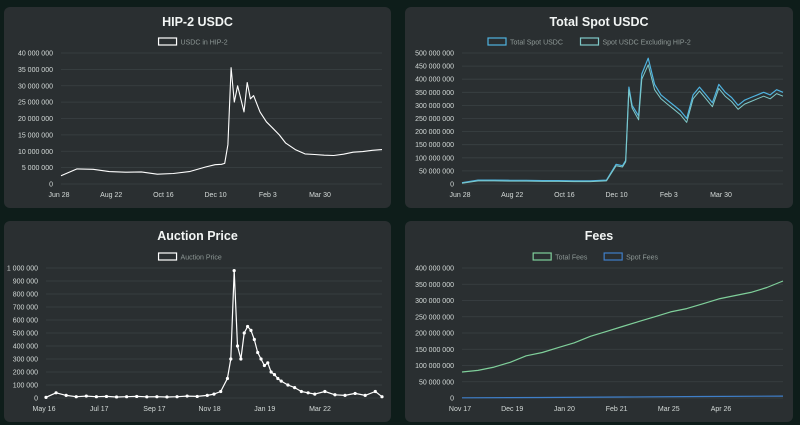  What do you see at coordinates (25, 321) in the screenshot?
I see `y-tick-label: 600 000` at bounding box center [25, 321].